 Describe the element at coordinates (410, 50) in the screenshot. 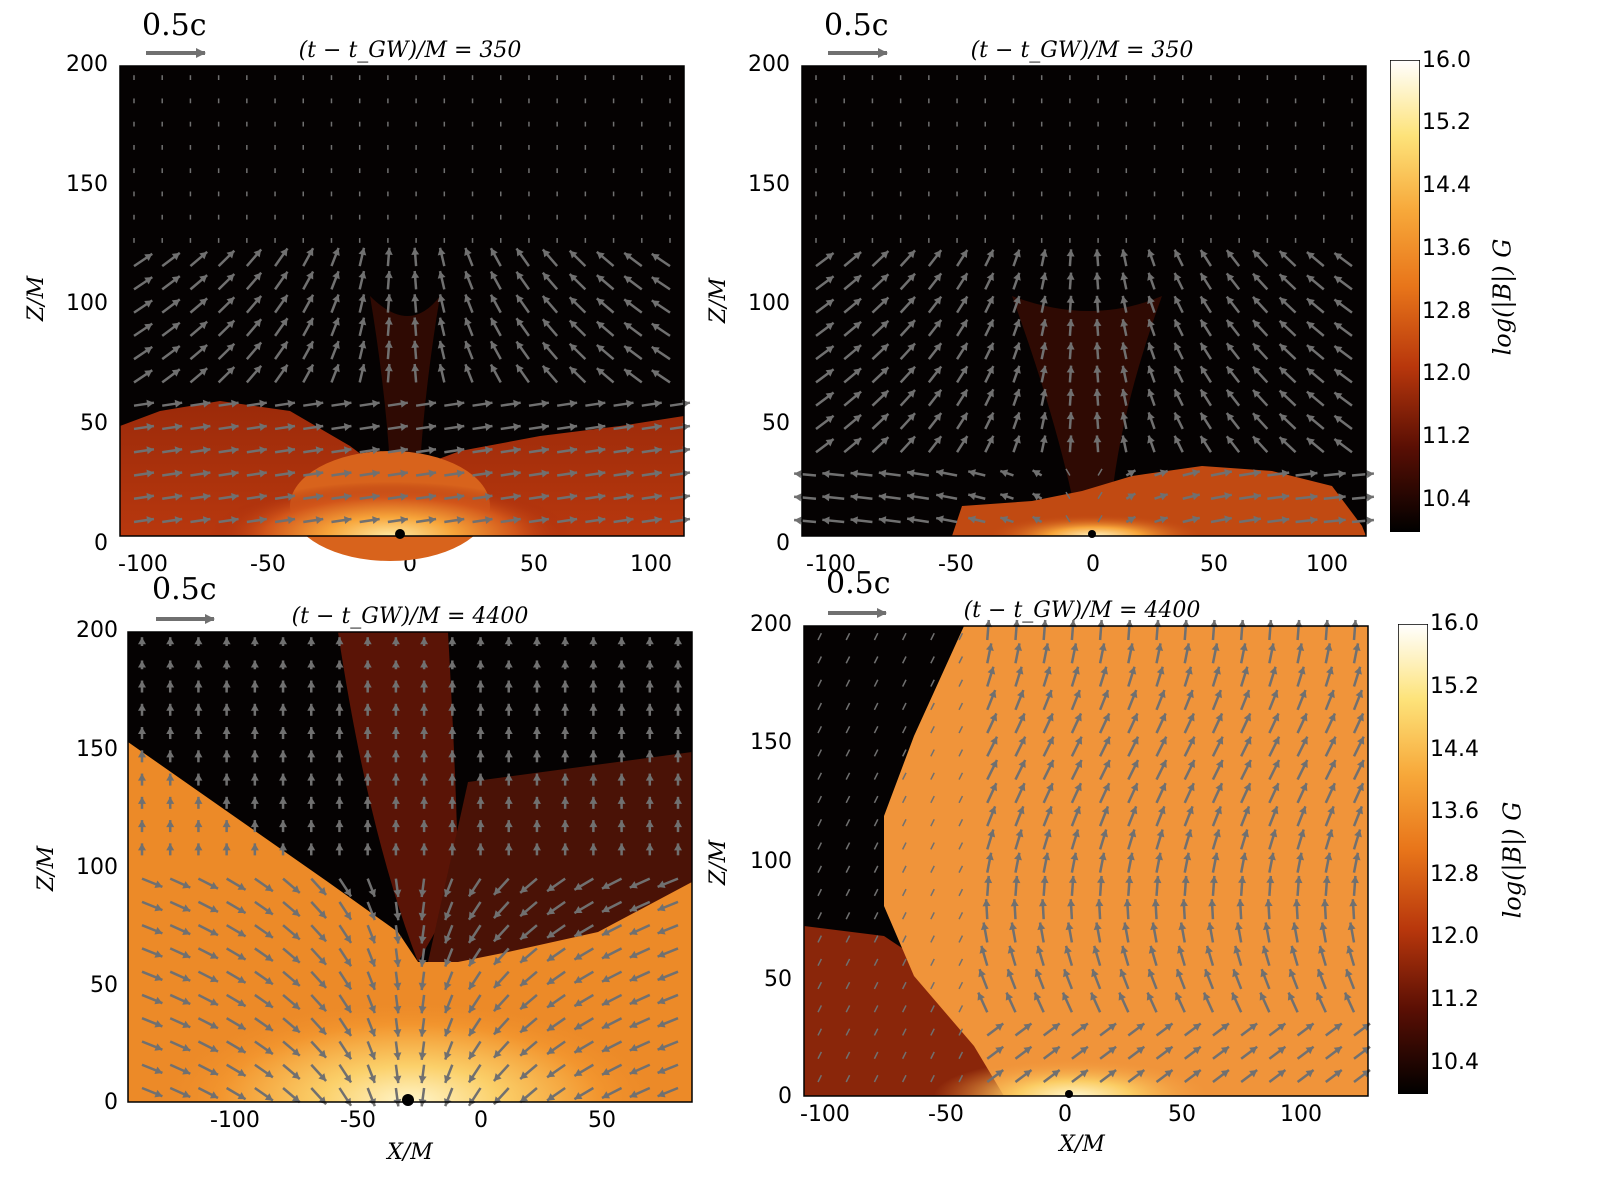

I see `panel-title: (t − t_GW)/M = 350` at that location.